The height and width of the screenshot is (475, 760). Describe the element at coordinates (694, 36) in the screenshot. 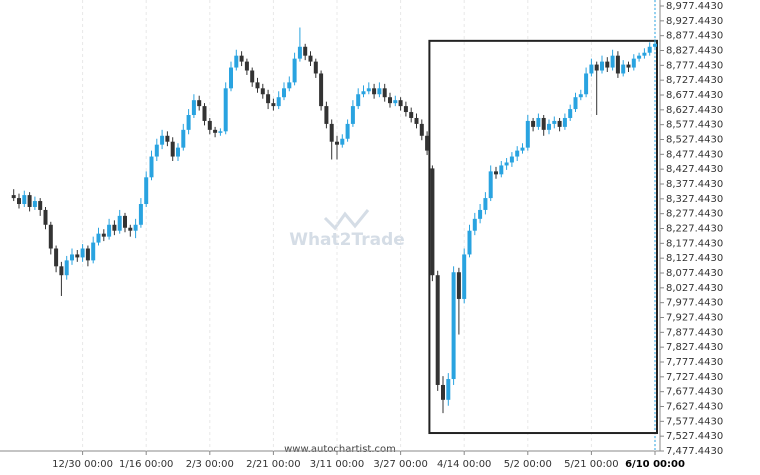

I see `y-tick-label: 8,877.4430` at that location.